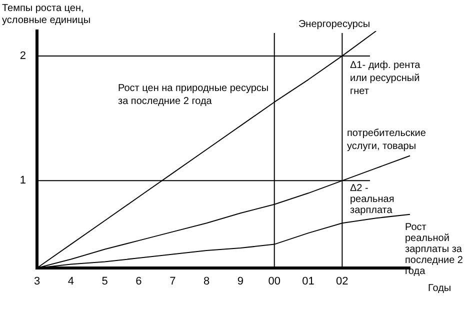 The height and width of the screenshot is (332, 473). Describe the element at coordinates (37, 282) in the screenshot. I see `x-tick-label: 3` at that location.